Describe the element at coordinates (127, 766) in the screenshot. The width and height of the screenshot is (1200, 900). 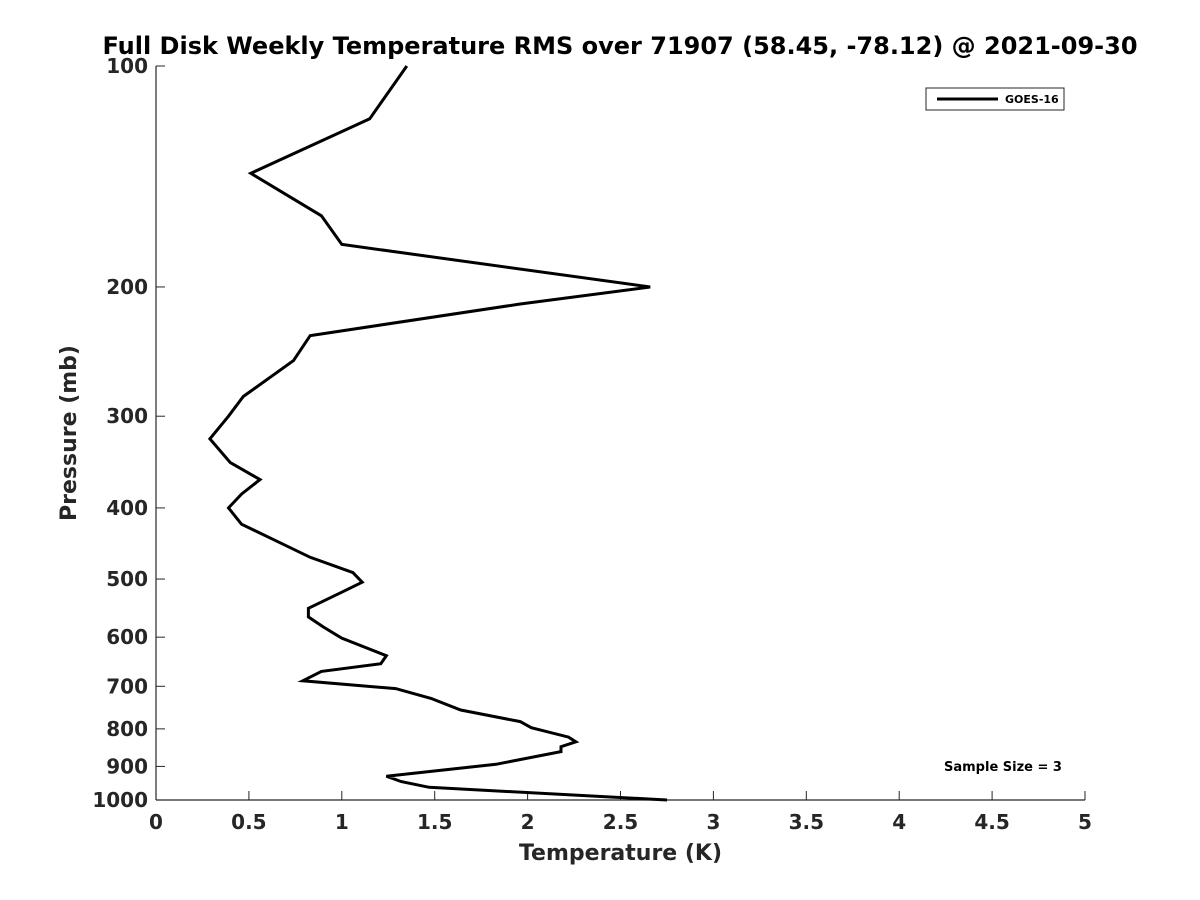
I see `y-tick-label: 900` at that location.